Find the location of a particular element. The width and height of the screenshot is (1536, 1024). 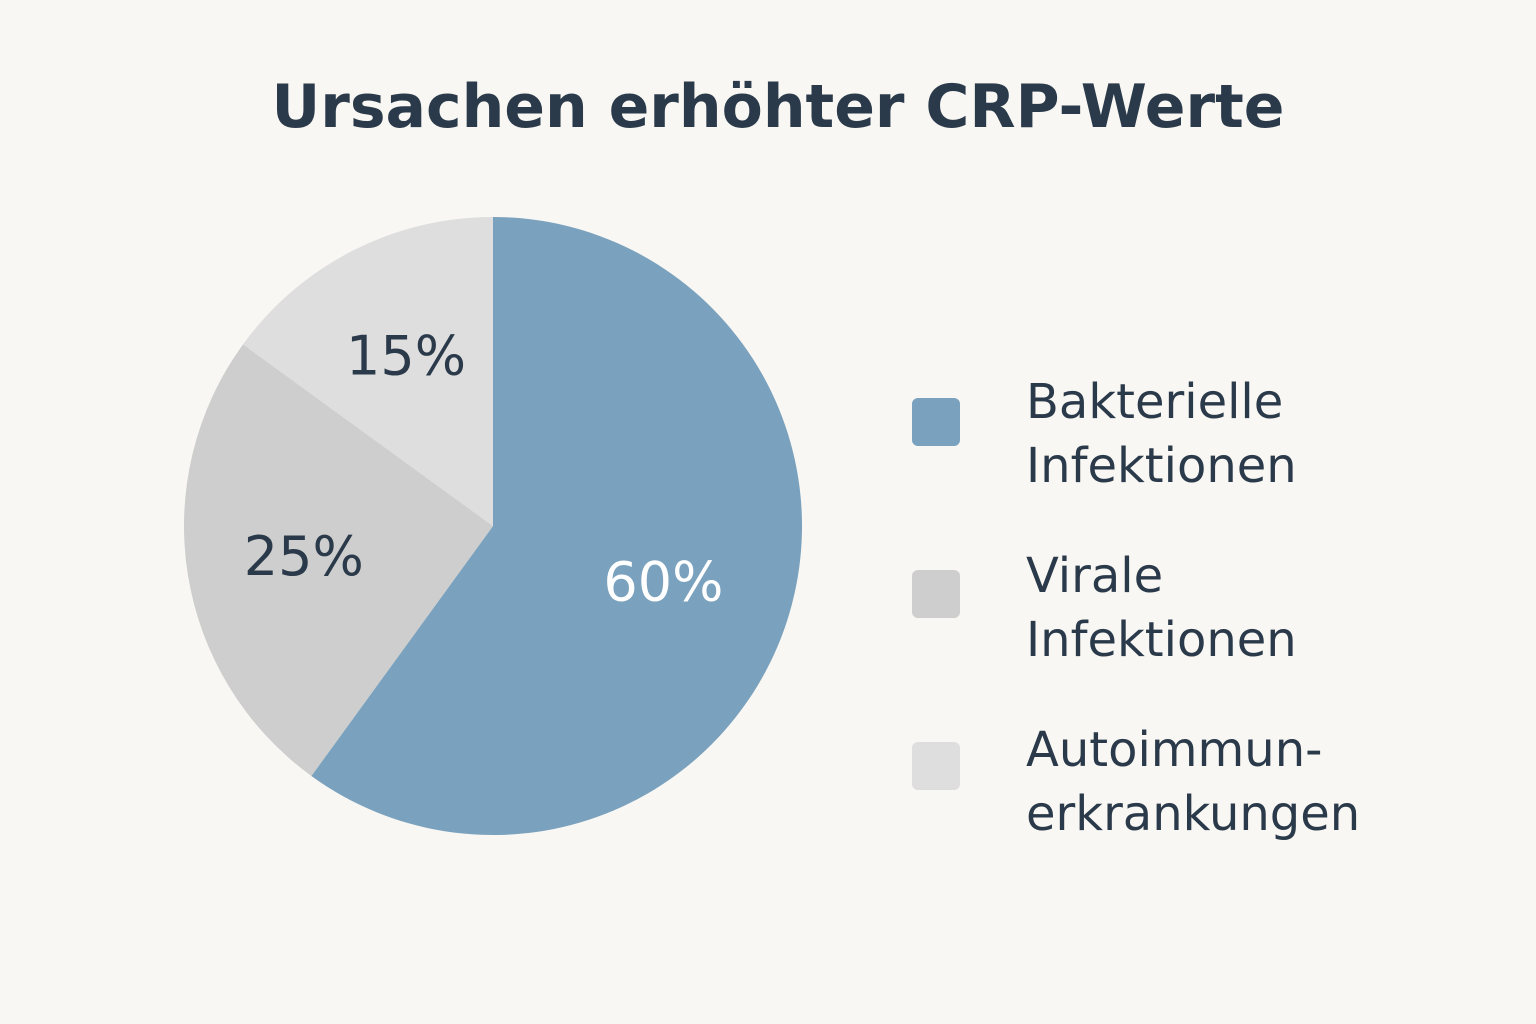

legend-swatch-bakterielle-infektionen is located at coordinates (936, 422).